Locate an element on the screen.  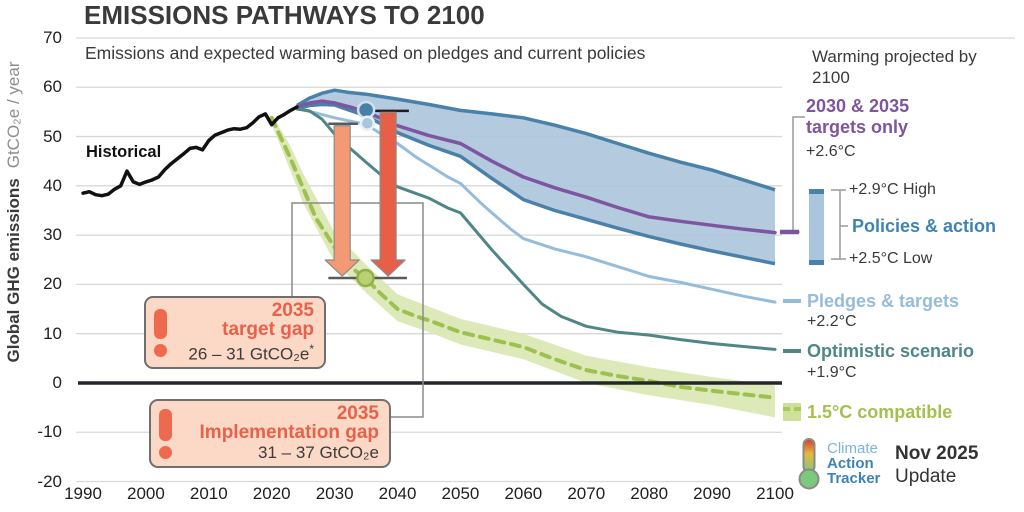
y-tick--10: -10 is located at coordinates (49, 432).